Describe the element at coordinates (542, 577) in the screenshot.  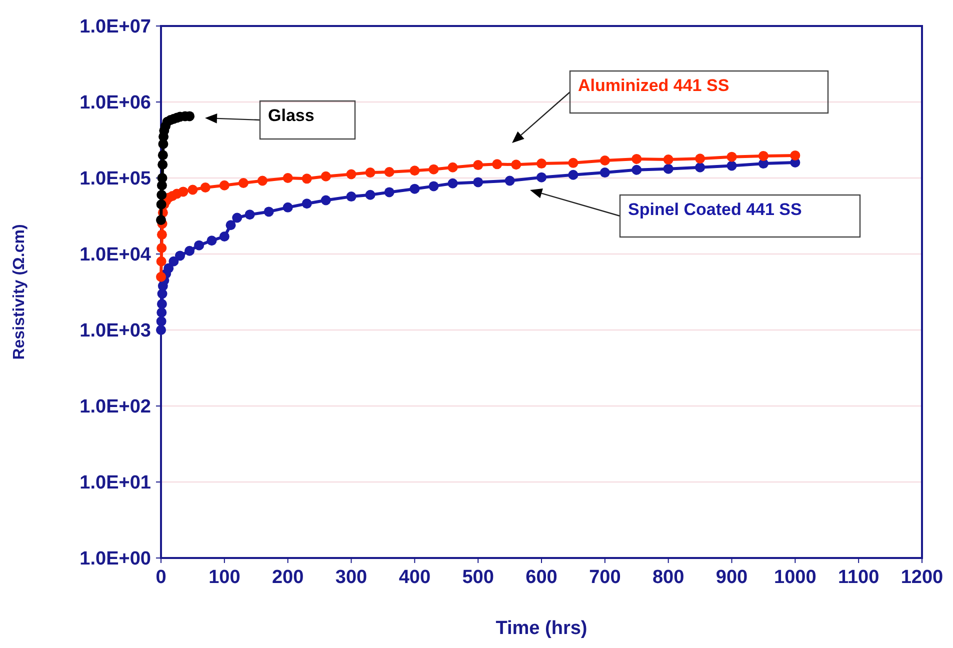
I see `x-tick-label: 600` at that location.